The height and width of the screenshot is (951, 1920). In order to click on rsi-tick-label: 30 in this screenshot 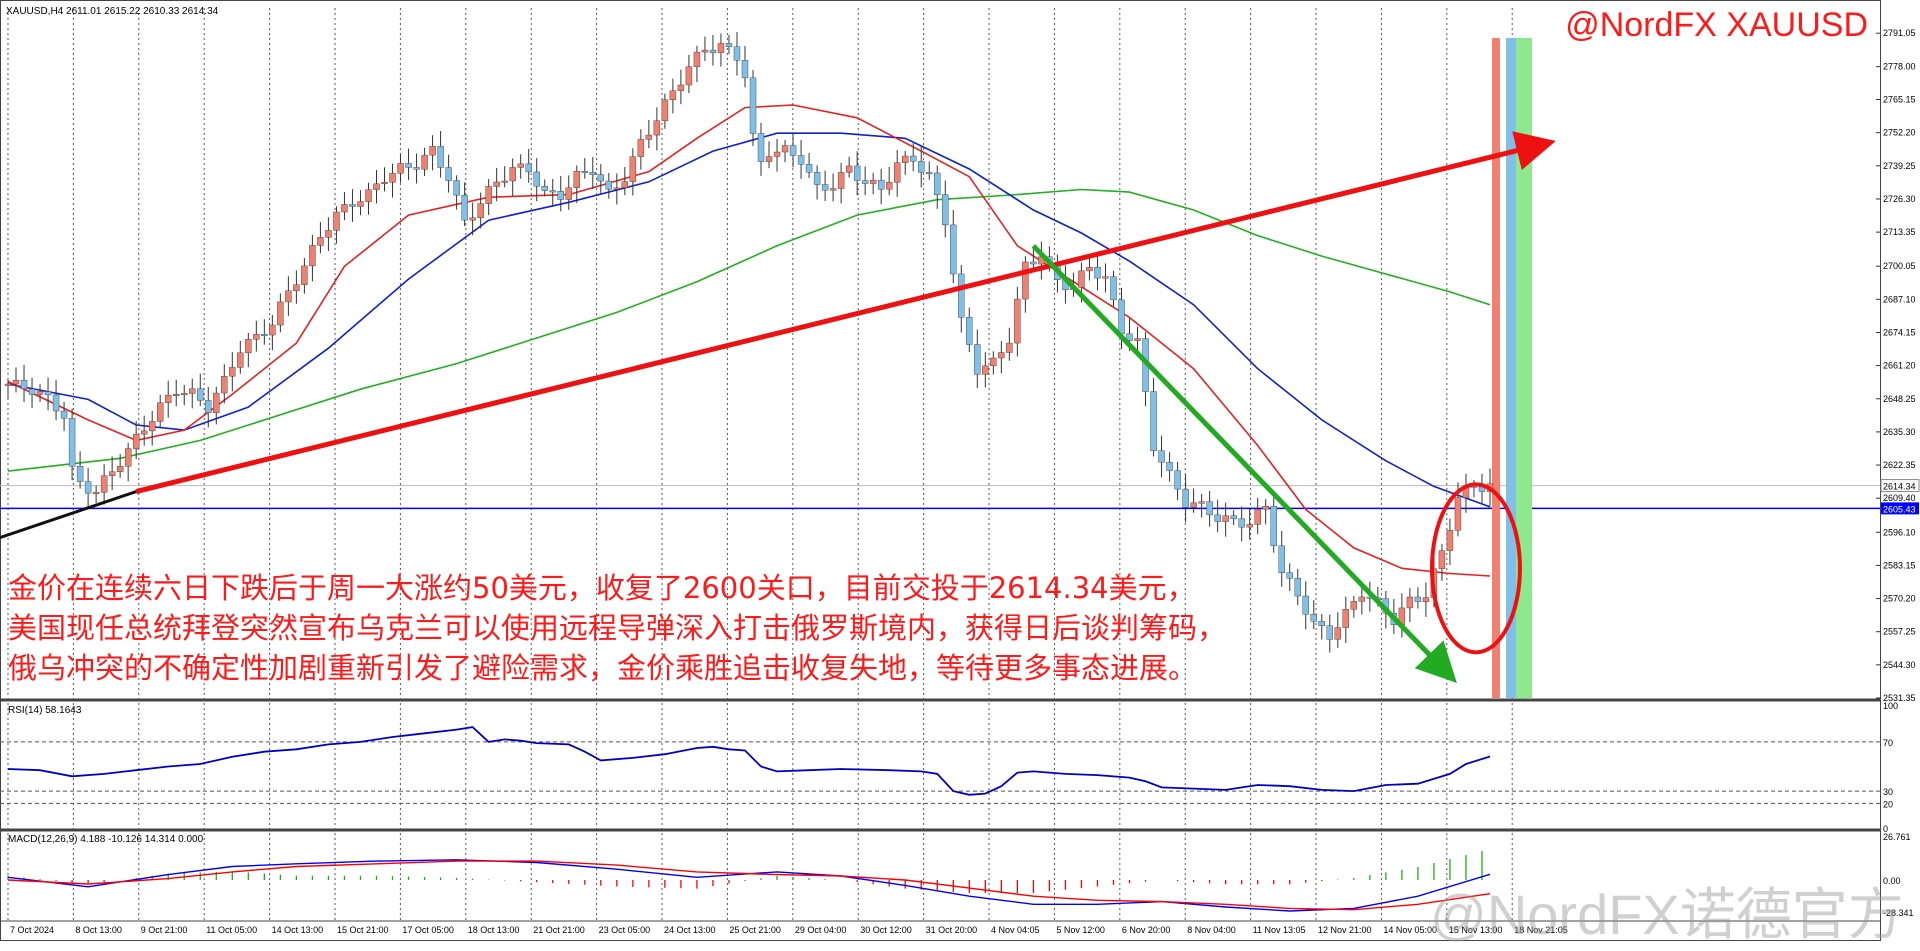, I will do `click(1888, 792)`.